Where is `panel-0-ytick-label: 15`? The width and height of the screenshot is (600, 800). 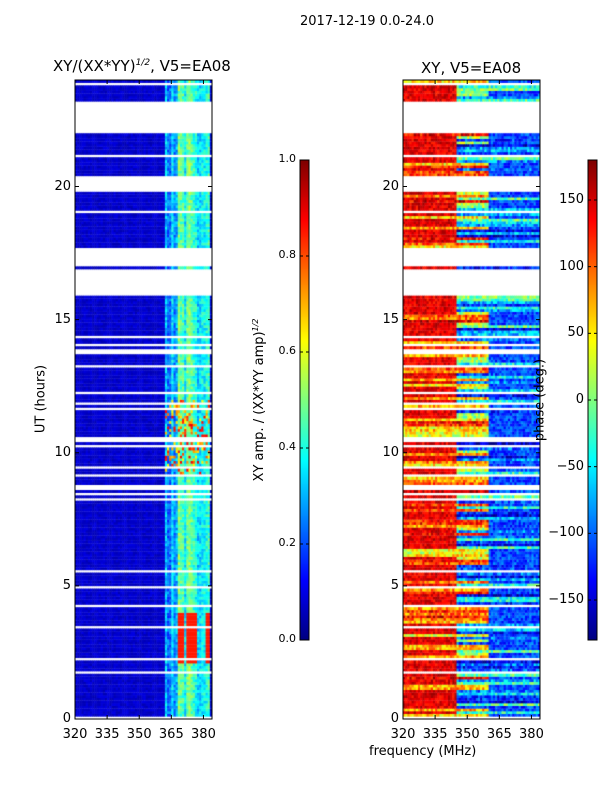 panel-0-ytick-label: 15 is located at coordinates (62, 319).